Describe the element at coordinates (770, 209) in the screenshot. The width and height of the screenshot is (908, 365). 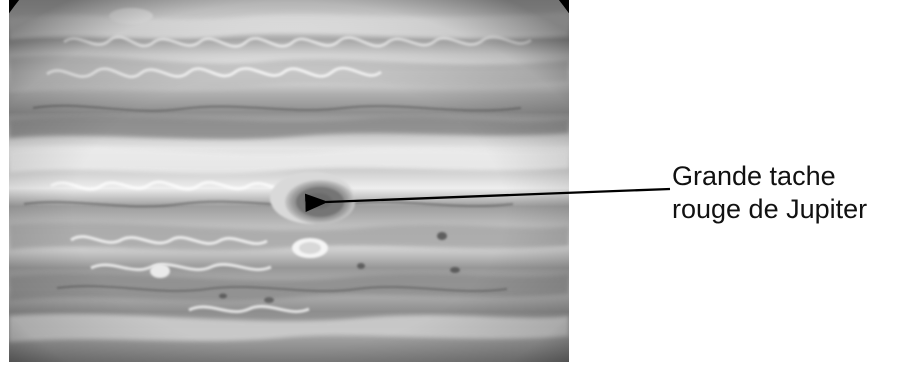
I see `annotation-label-line-2: rouge de Jupiter` at that location.